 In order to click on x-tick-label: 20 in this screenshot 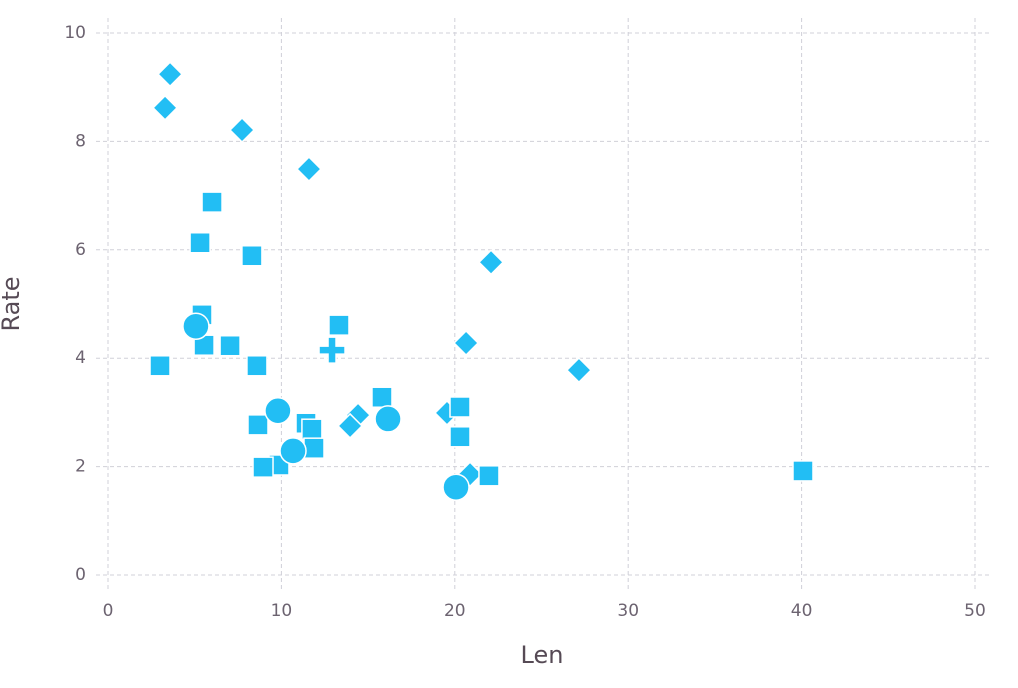, I will do `click(455, 611)`.